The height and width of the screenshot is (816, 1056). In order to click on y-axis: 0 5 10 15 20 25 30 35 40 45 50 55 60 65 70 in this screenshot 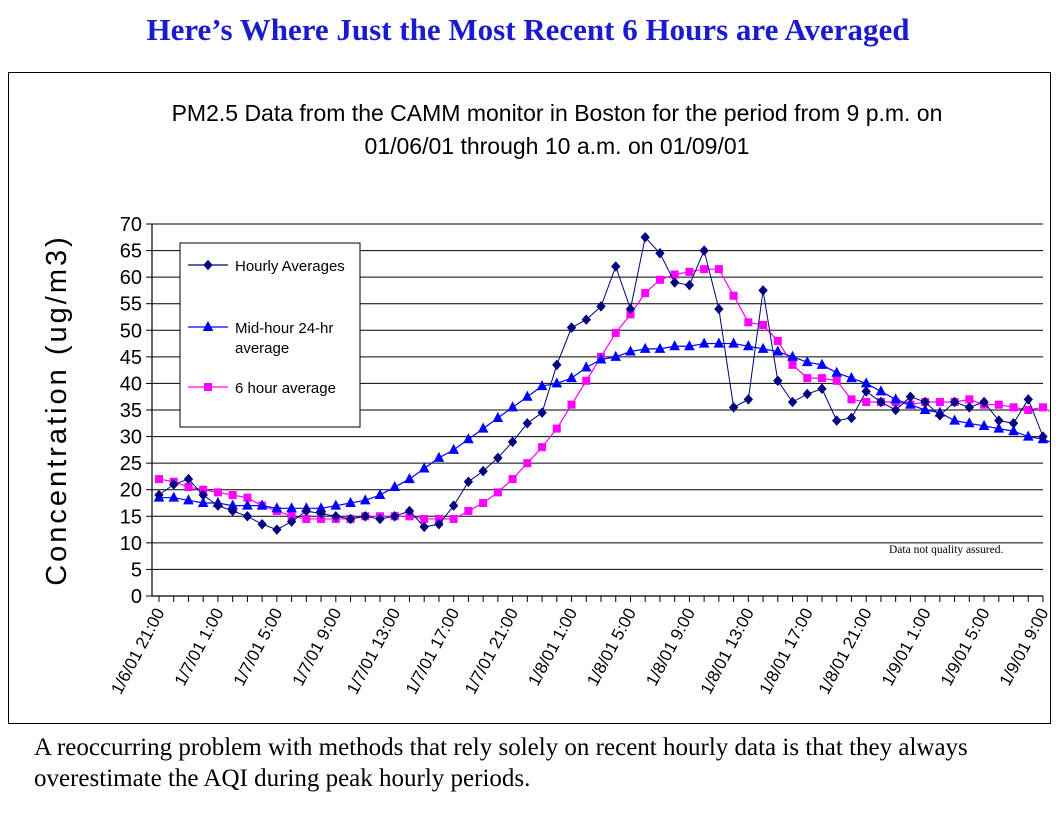, I will do `click(136, 411)`.